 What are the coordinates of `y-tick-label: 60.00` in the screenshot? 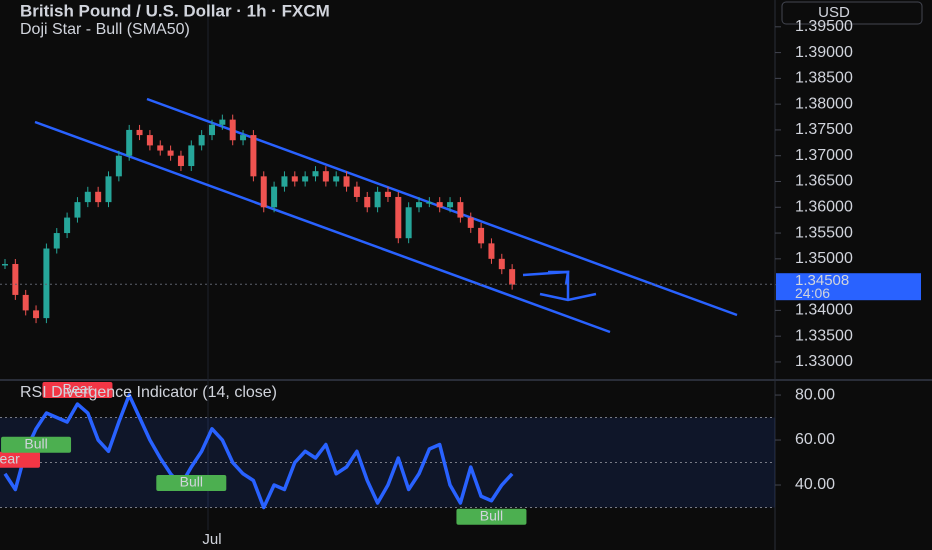 It's located at (815, 439).